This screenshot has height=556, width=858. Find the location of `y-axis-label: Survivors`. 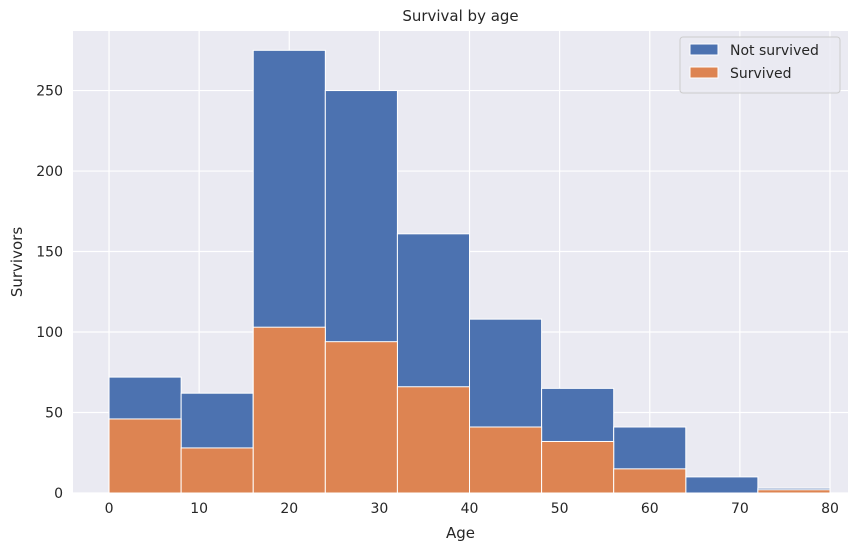

y-axis-label: Survivors is located at coordinates (17, 262).